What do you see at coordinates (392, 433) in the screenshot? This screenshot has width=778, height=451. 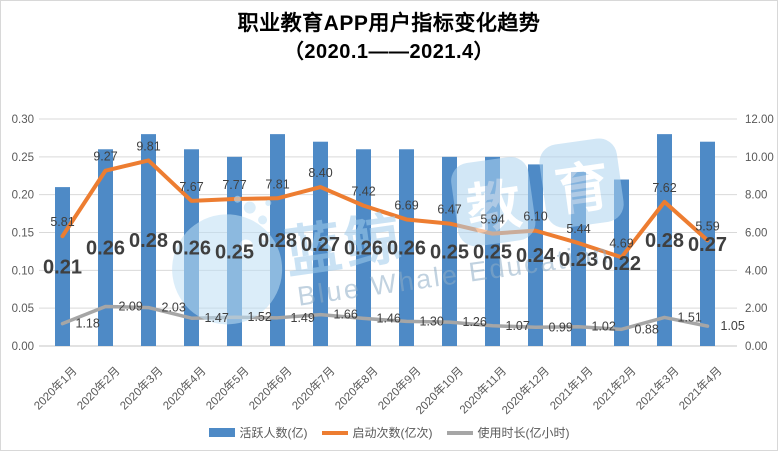 I see `legend-label-launches: 启动次数(亿次)` at bounding box center [392, 433].